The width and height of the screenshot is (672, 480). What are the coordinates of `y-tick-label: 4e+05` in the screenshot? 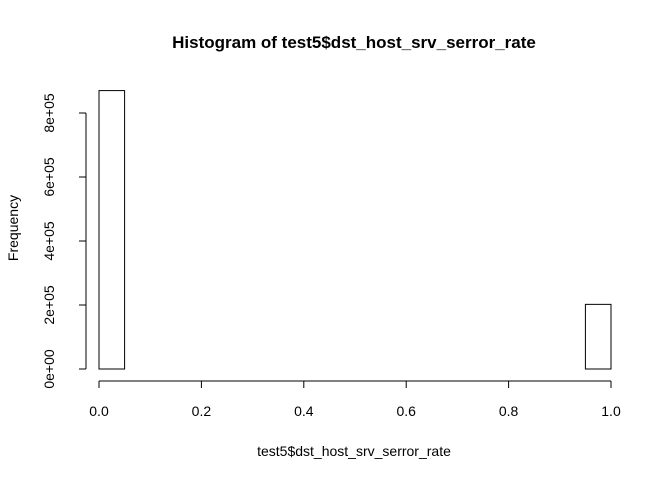 It's located at (49, 241).